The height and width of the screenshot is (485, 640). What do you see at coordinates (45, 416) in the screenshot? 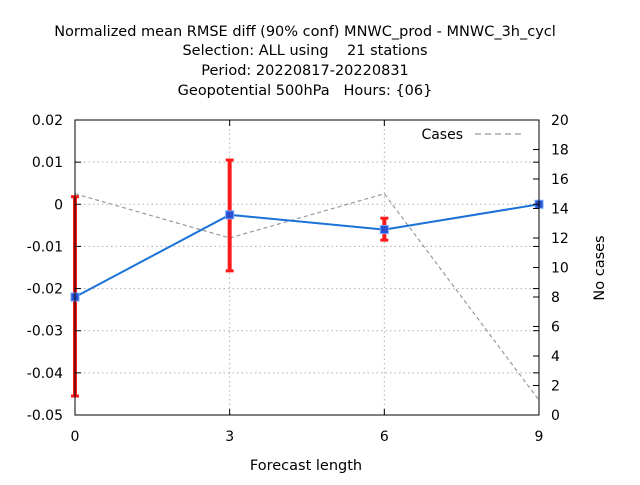
I see `y-tick-label: -0.05` at bounding box center [45, 416].